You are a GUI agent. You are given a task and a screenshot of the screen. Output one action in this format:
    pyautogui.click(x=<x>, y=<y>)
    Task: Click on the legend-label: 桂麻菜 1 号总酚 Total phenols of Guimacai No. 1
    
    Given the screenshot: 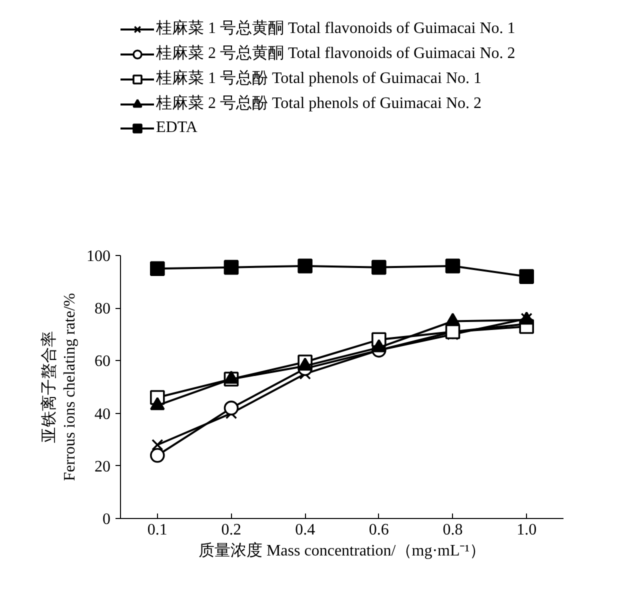 What is the action you would take?
    pyautogui.click(x=319, y=78)
    